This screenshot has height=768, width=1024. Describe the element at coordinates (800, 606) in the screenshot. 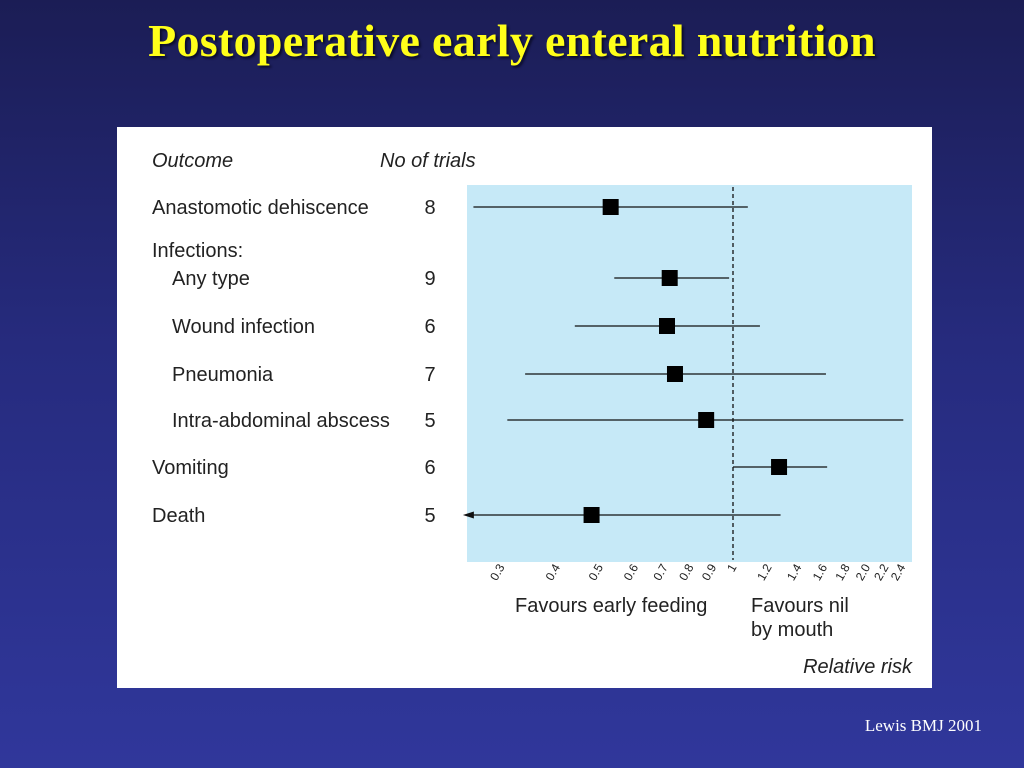

I see `favours-right-label-line1: Favours nil` at that location.